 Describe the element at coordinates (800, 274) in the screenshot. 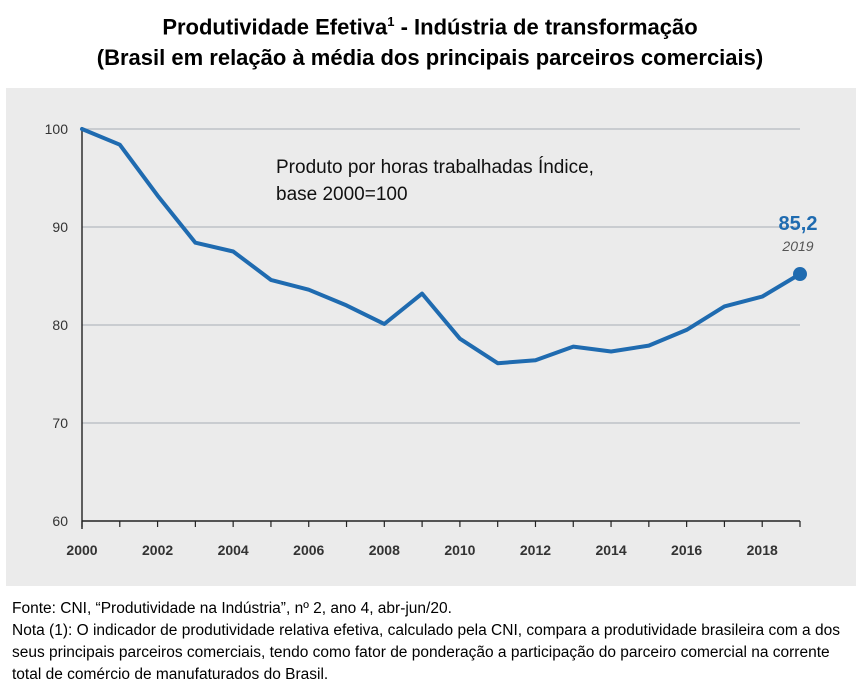

I see `endpoint-marker-2019` at that location.